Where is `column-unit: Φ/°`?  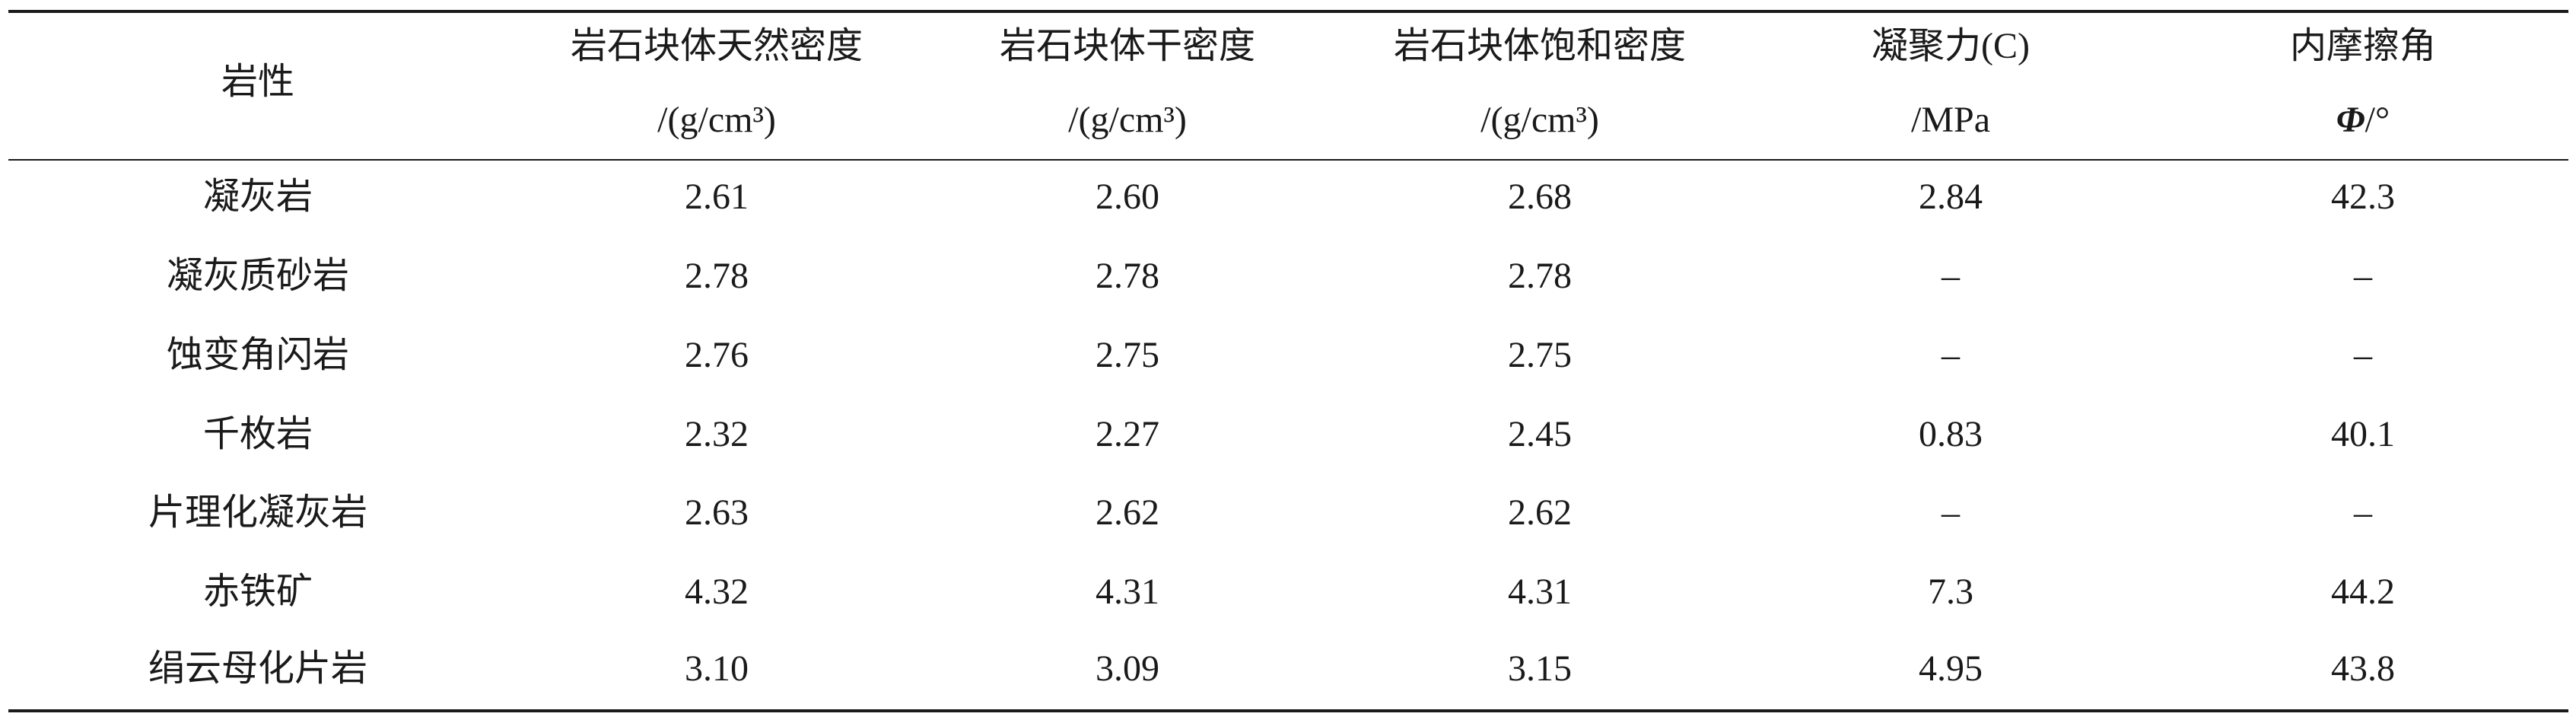
column-unit: Φ/° is located at coordinates (2363, 120).